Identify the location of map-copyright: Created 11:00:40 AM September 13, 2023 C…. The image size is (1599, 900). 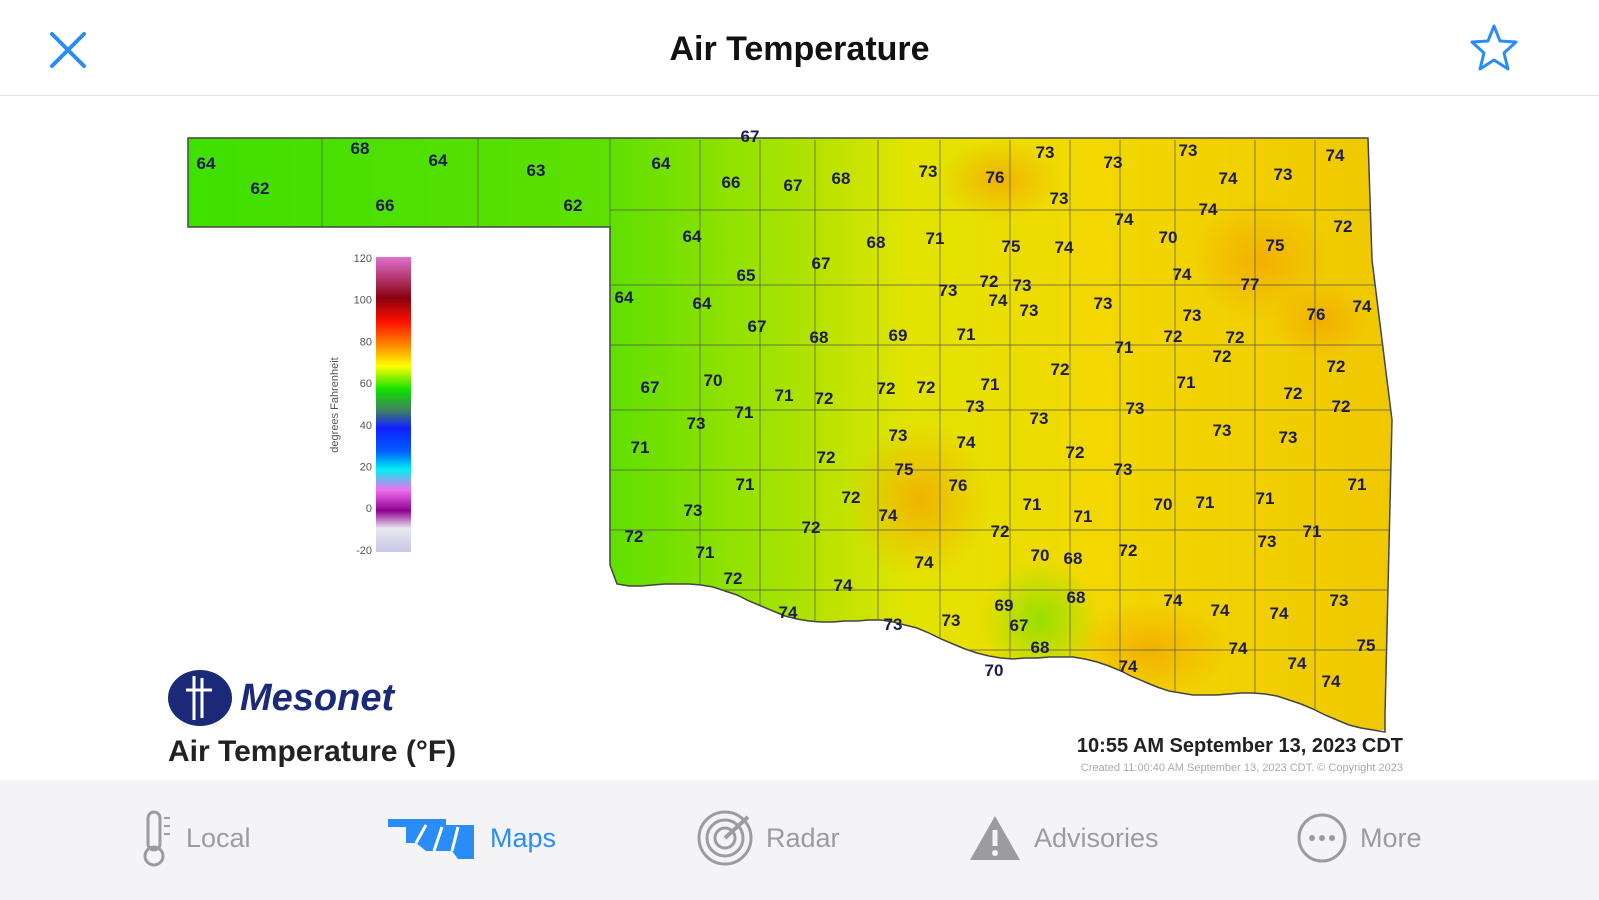
(1241, 768).